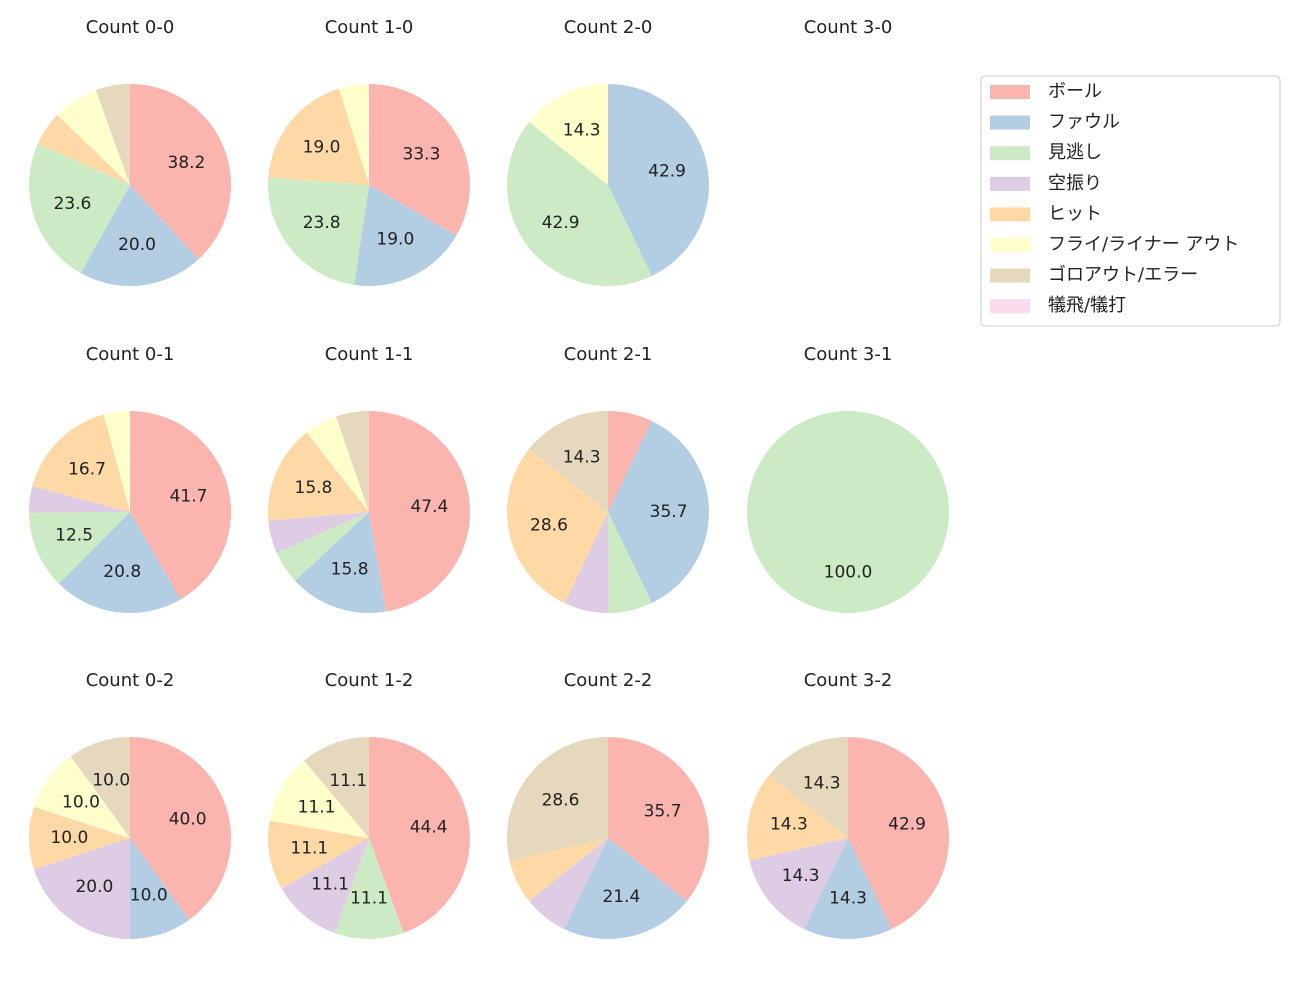 Image resolution: width=1300 pixels, height=1004 pixels. I want to click on legend-label: ヒット, so click(1075, 213).